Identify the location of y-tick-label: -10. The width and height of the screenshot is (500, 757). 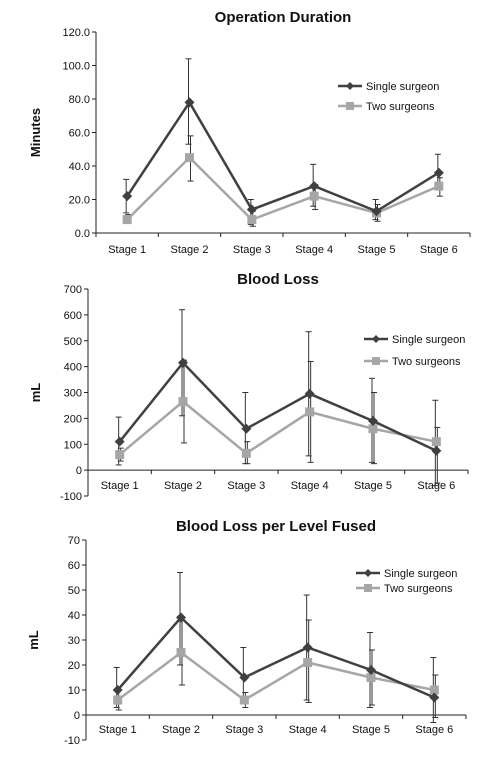
(72, 741).